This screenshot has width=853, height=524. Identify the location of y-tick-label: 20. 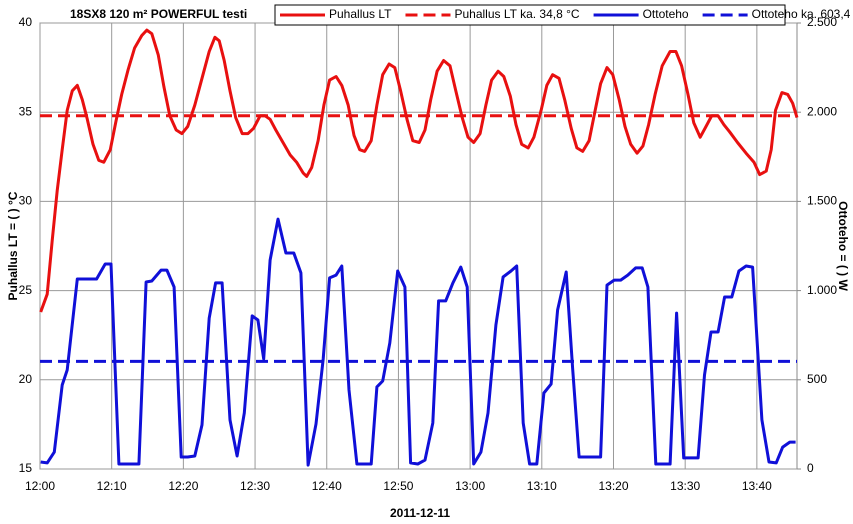
(26, 379).